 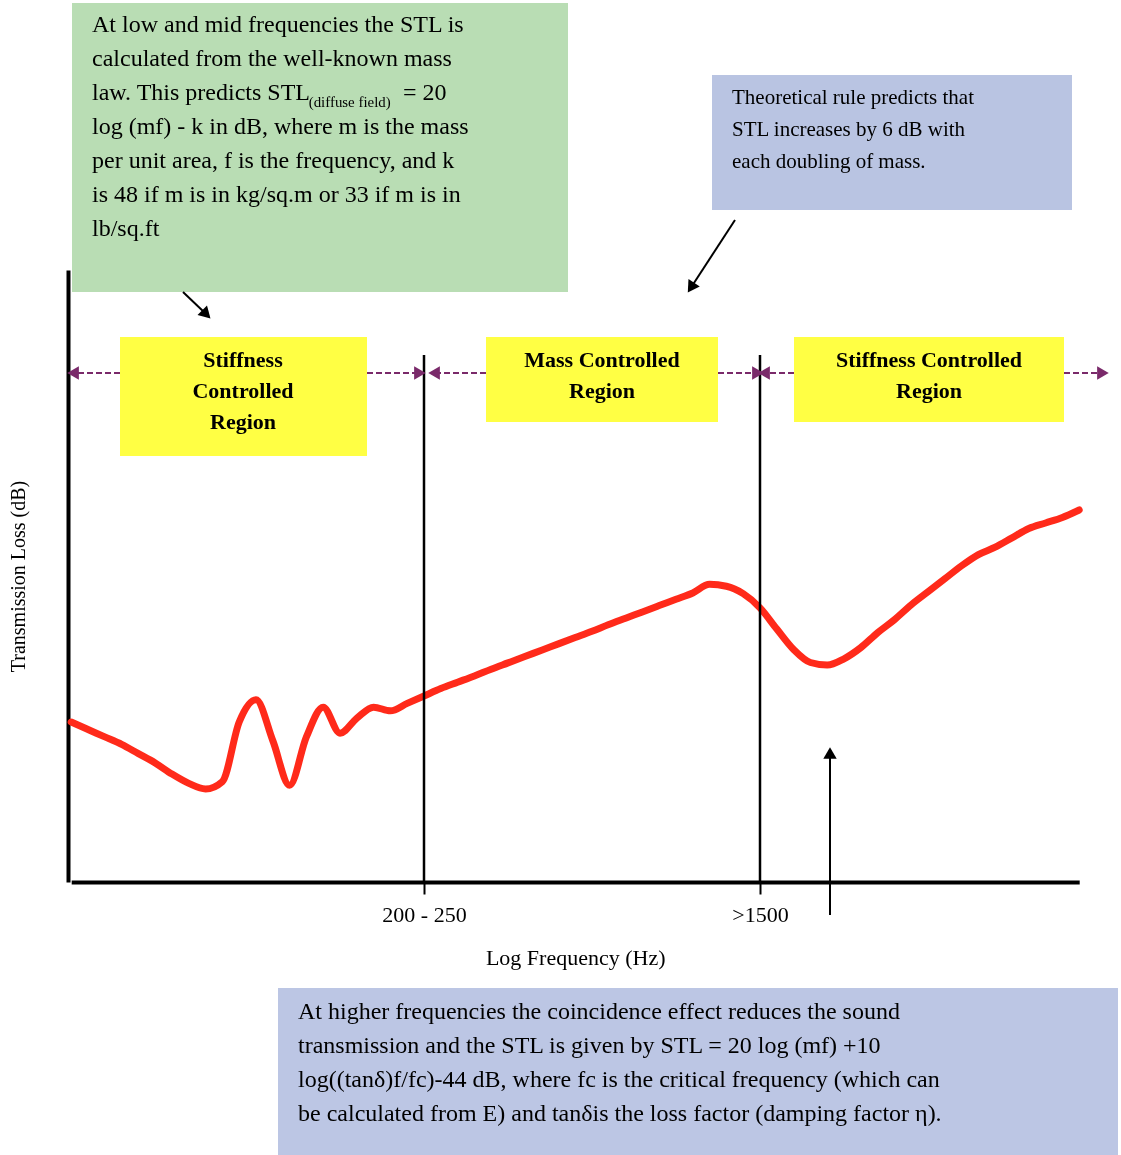 What do you see at coordinates (575, 957) in the screenshot?
I see `x-axis-title: Log Frequency (Hz)` at bounding box center [575, 957].